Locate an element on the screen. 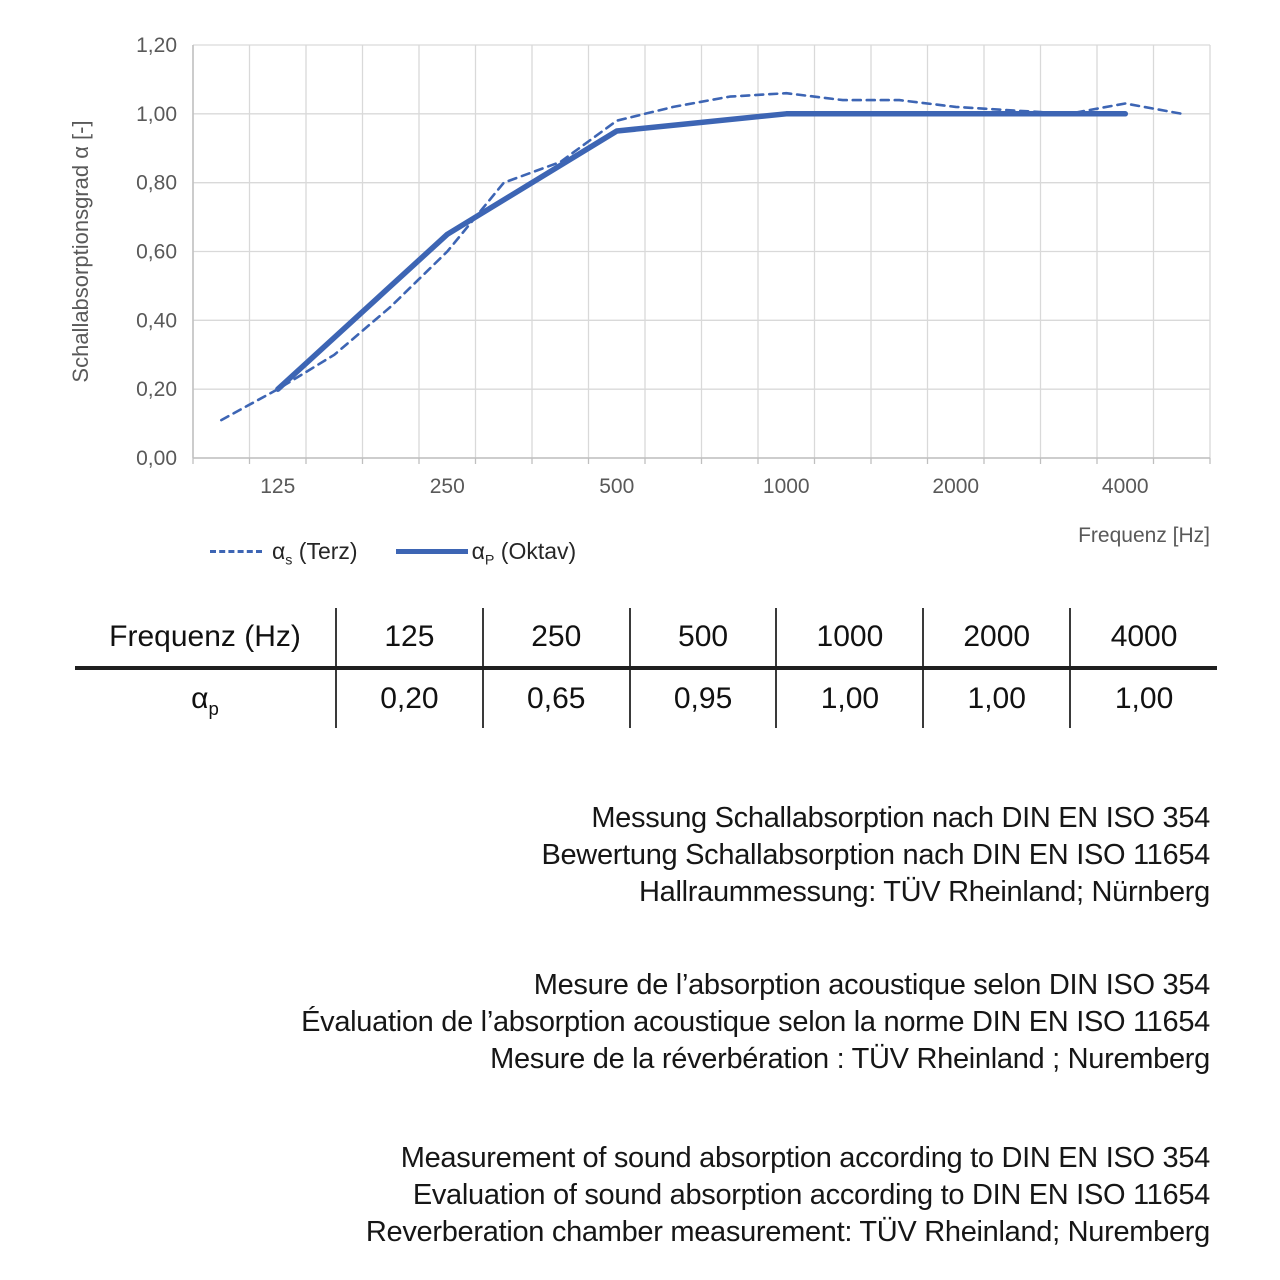 The height and width of the screenshot is (1280, 1280). x-tick-label: 1000 is located at coordinates (786, 486).